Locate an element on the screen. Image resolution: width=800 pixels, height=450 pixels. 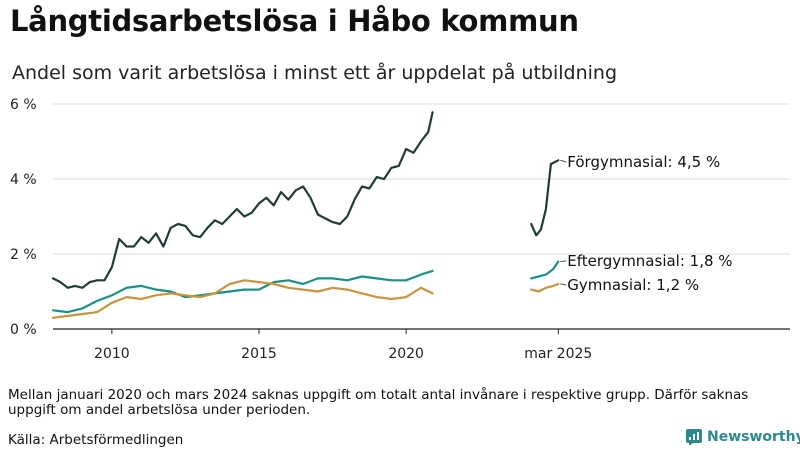
series-label-förgymnasial: Förgymnasial: 4,5 % is located at coordinates (643, 162).